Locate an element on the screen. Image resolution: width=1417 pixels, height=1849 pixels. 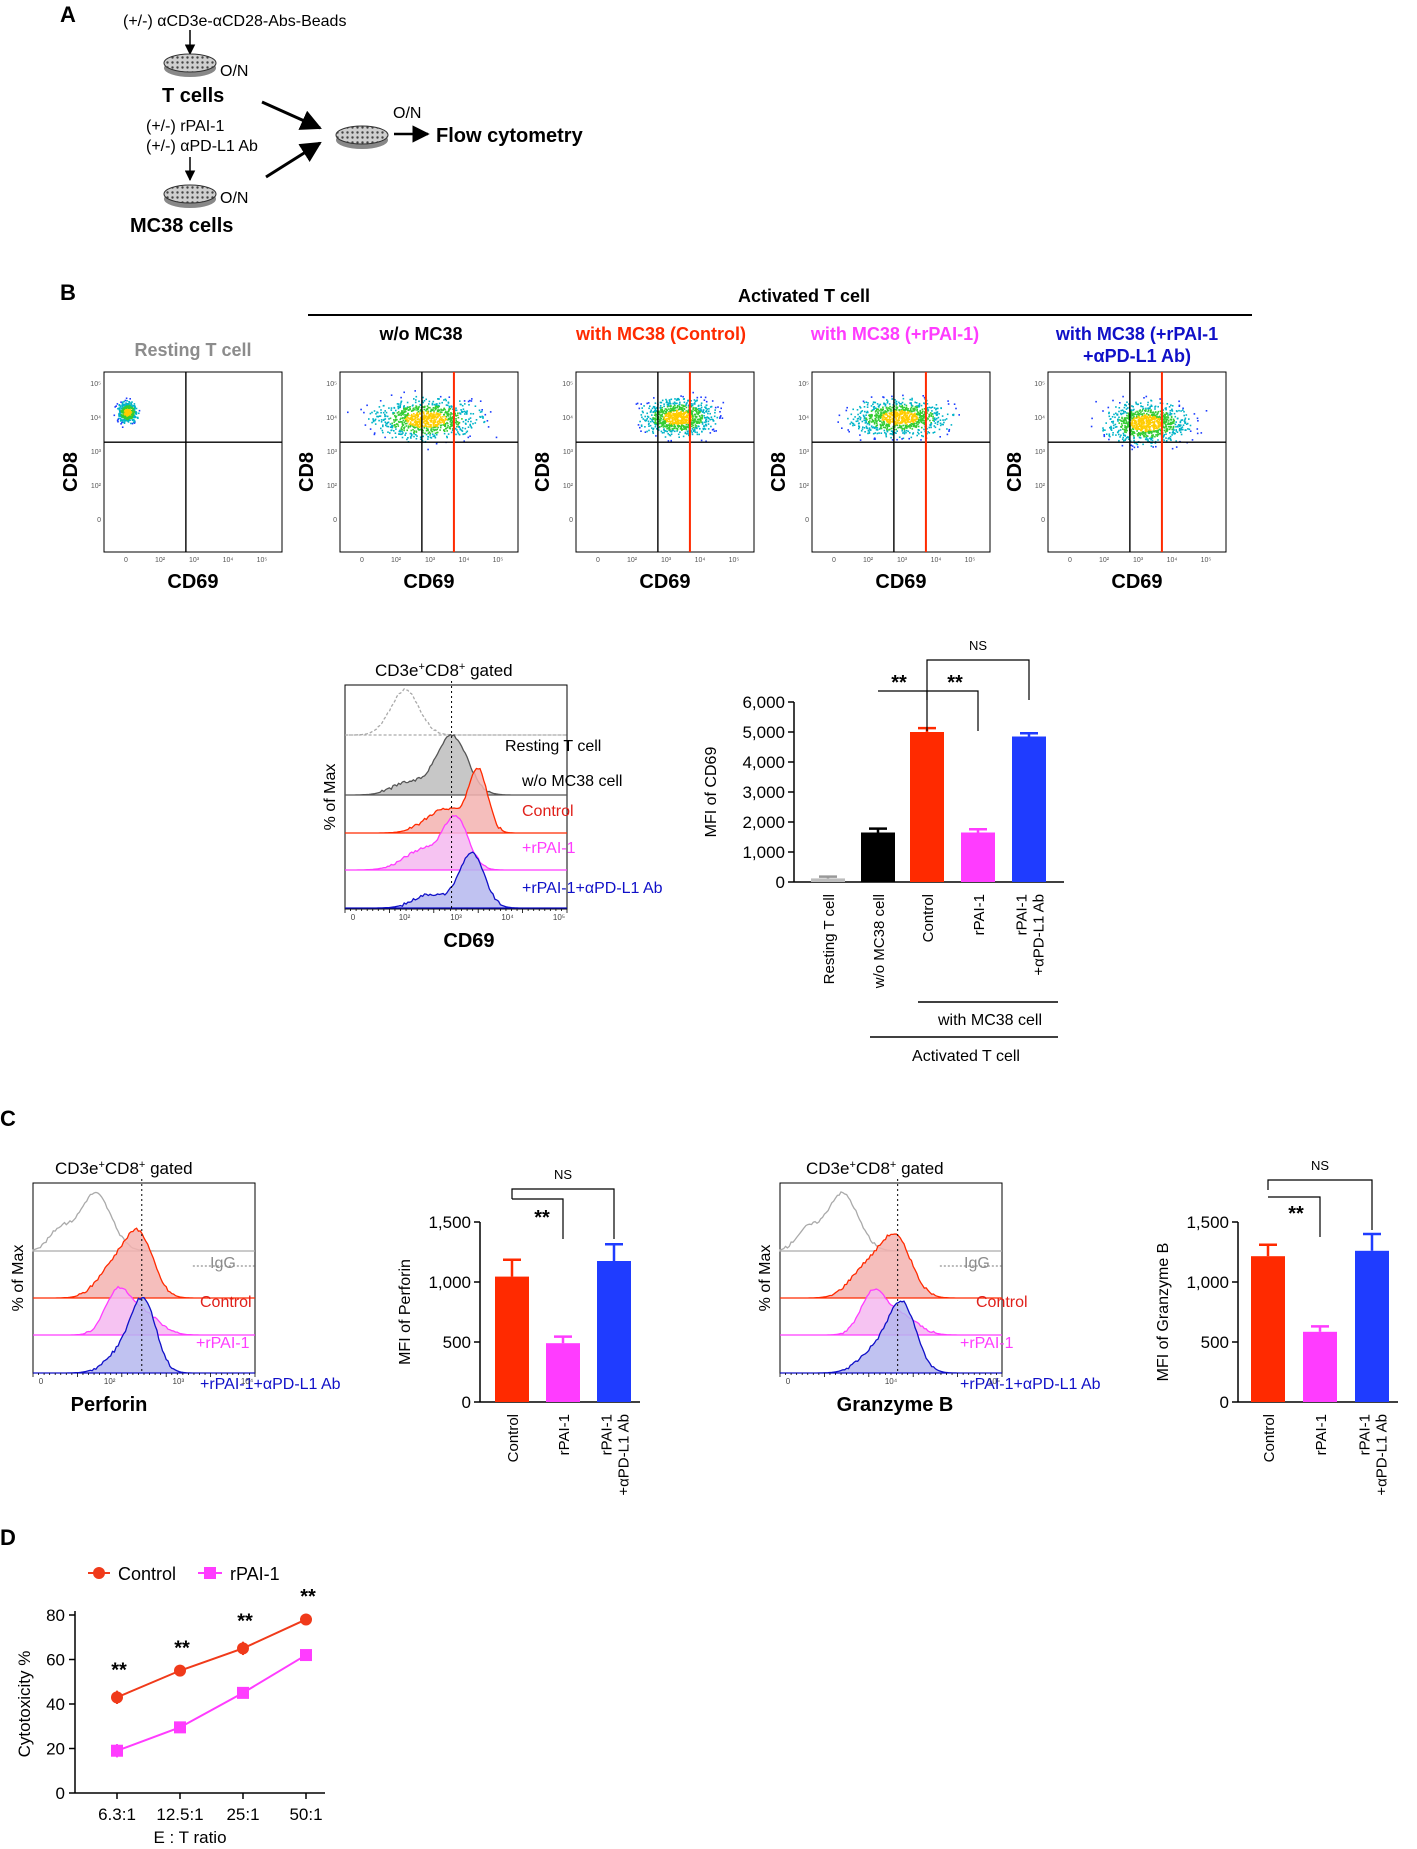
significance-ns: NS is located at coordinates (978, 645).